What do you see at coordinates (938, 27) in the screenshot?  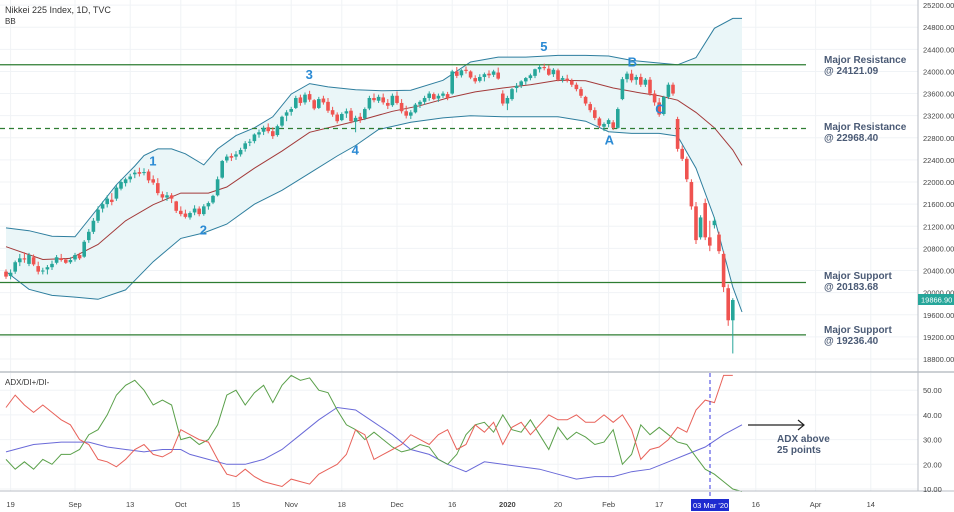 I see `price-tick-label: 24800.00` at bounding box center [938, 27].